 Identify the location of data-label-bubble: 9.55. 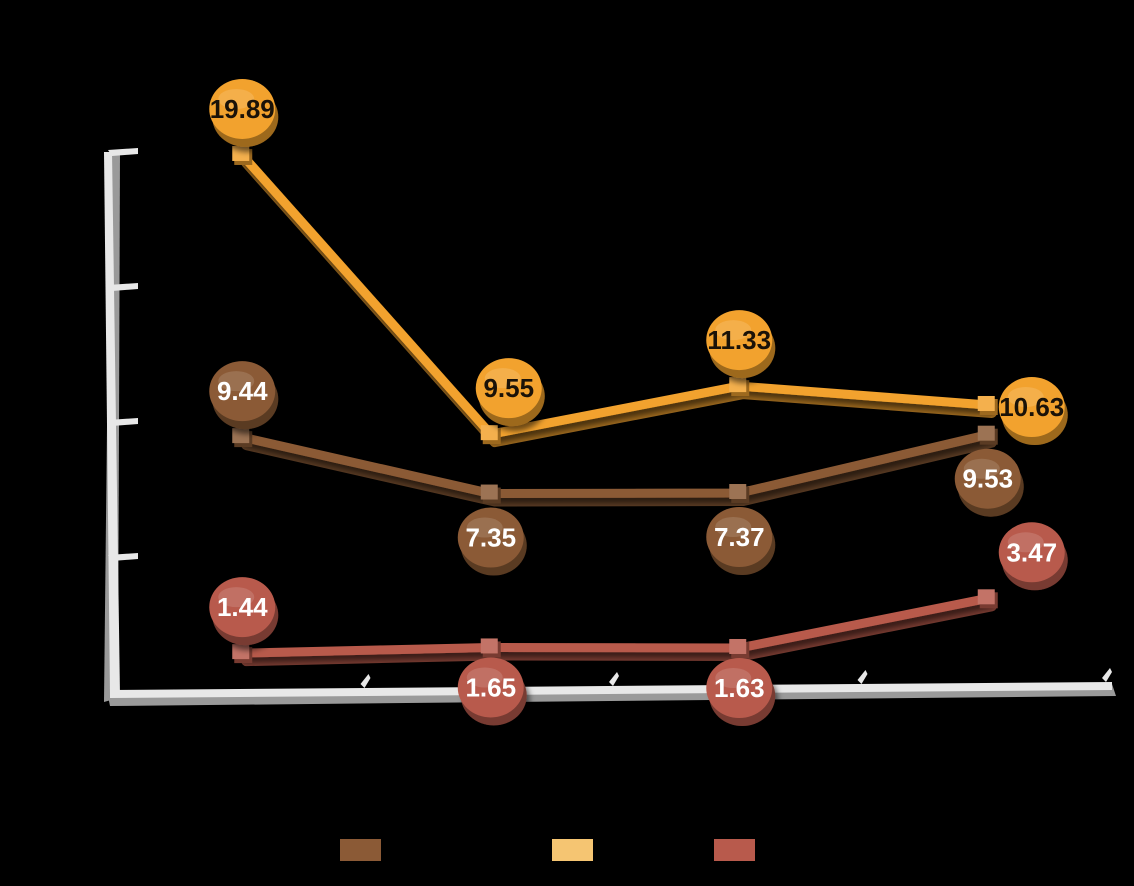
(510, 392).